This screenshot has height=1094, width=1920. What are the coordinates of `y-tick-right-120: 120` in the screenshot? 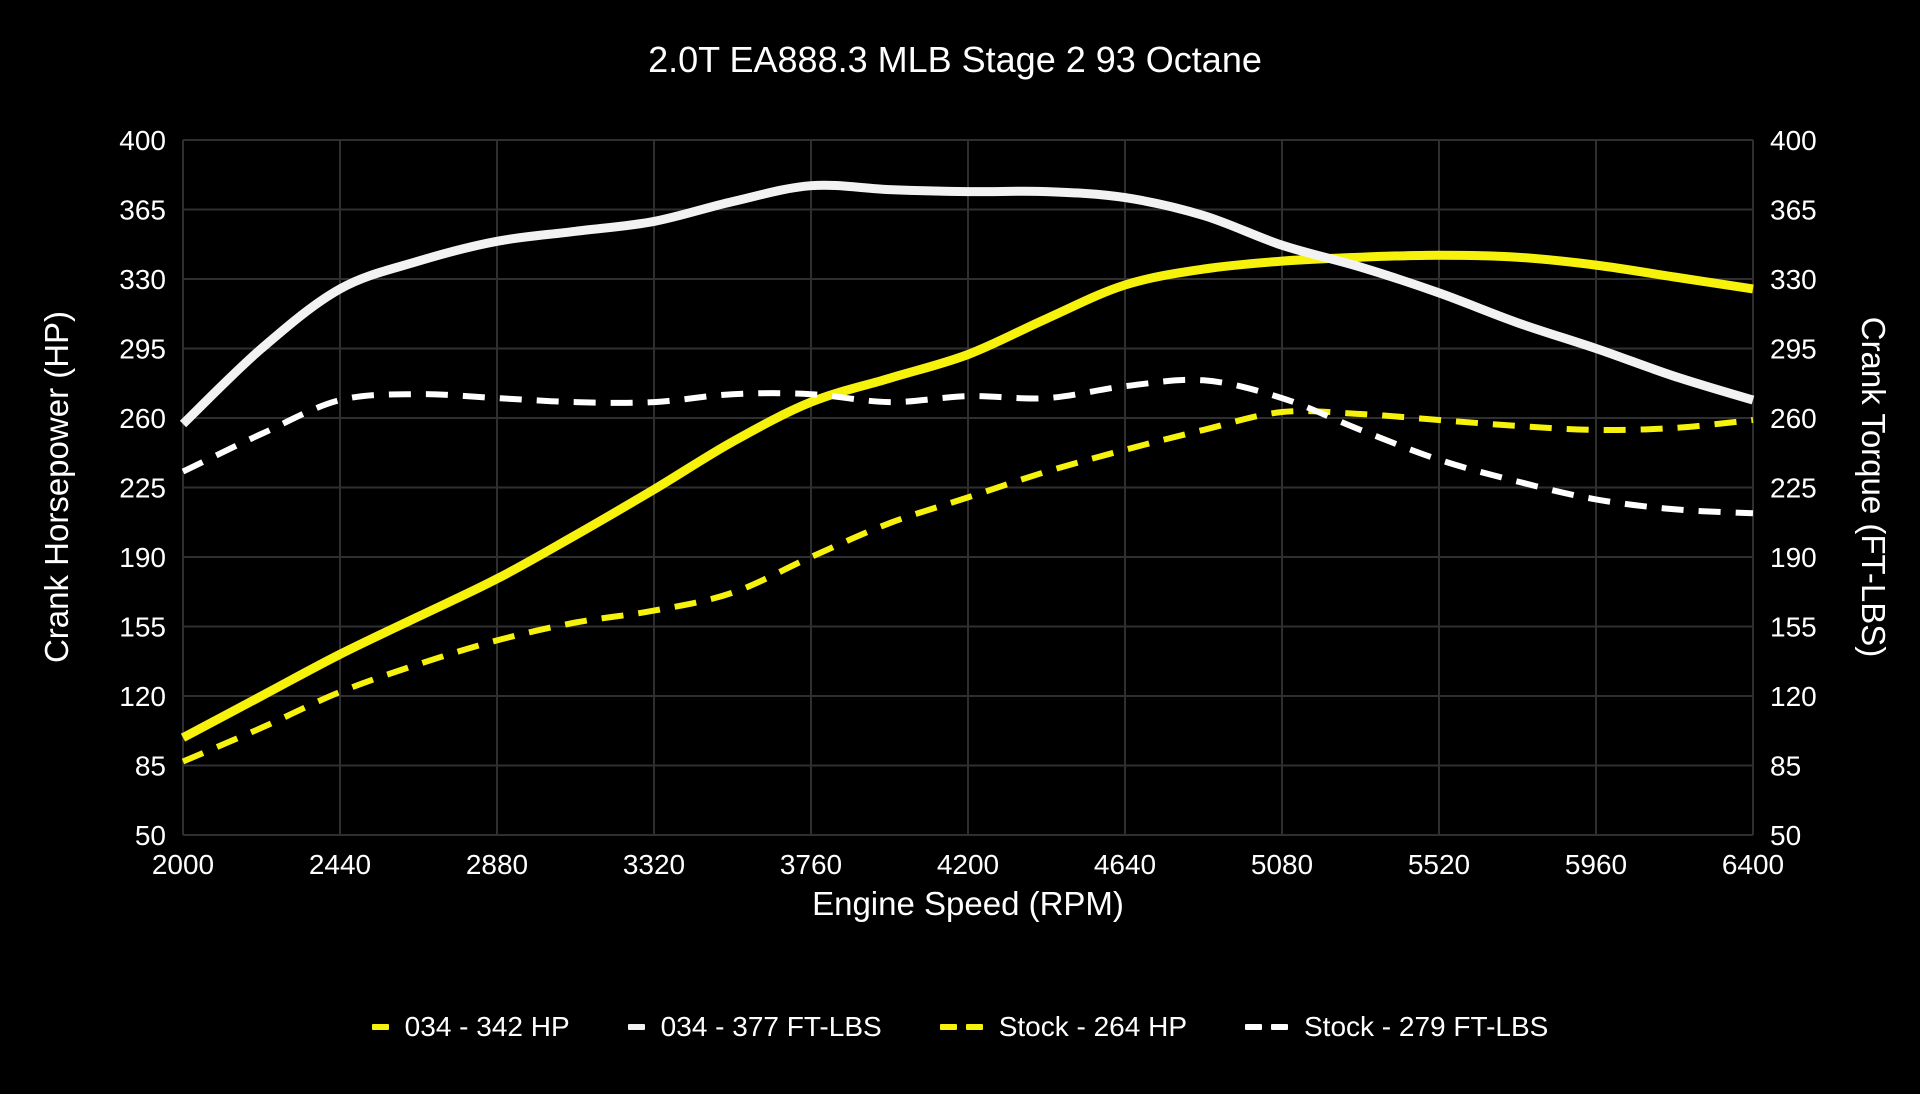 It's located at (1793, 696).